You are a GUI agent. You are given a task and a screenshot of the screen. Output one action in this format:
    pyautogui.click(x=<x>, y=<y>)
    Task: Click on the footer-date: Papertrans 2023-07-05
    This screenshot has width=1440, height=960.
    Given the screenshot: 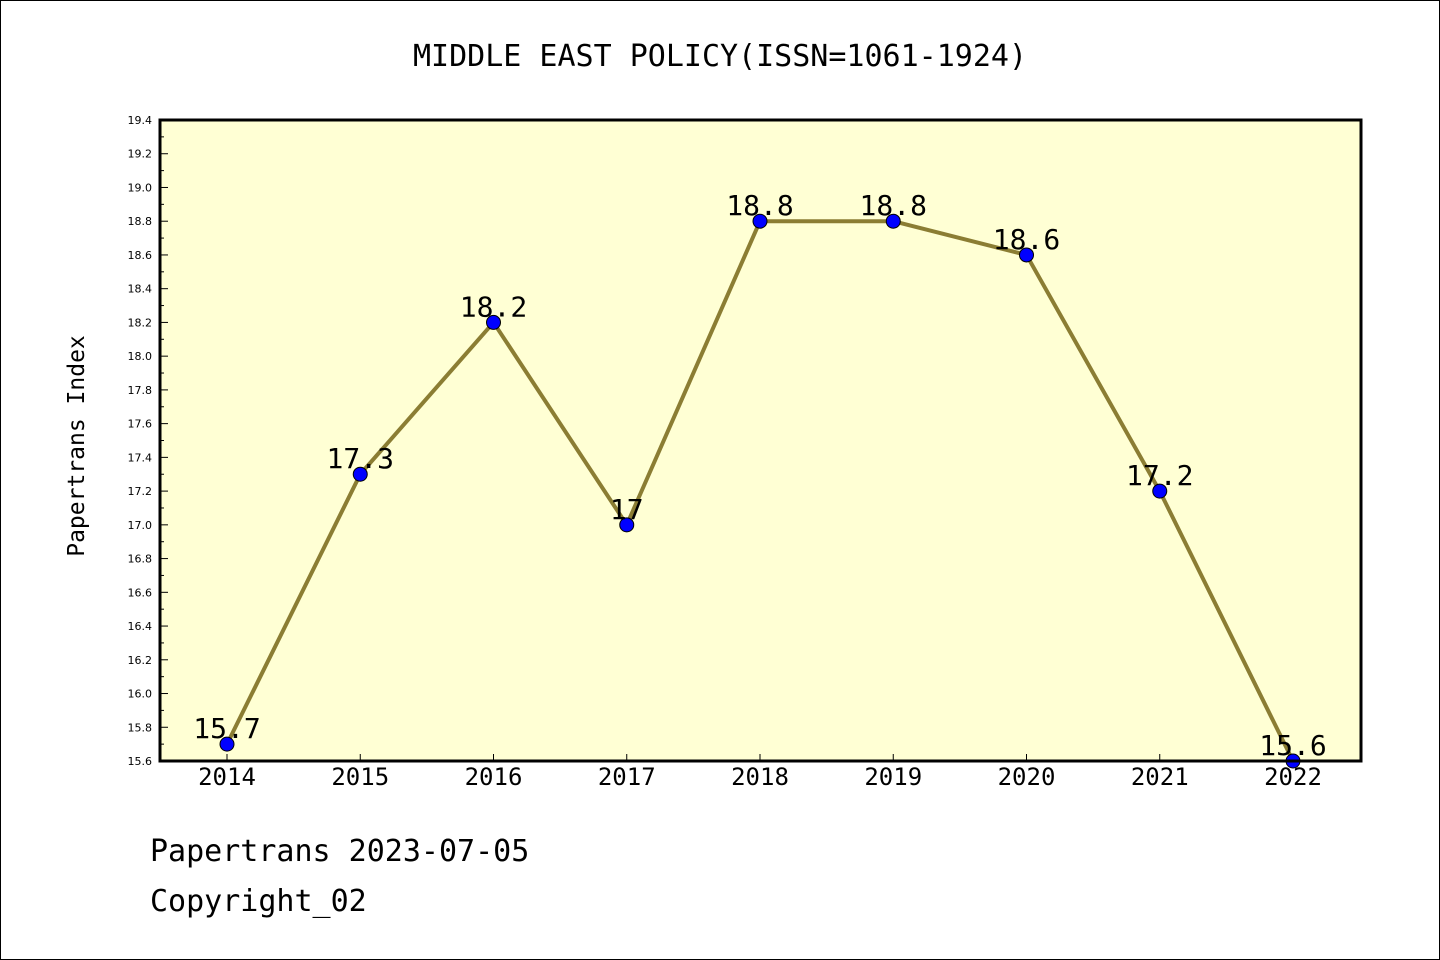 What is the action you would take?
    pyautogui.click(x=340, y=851)
    